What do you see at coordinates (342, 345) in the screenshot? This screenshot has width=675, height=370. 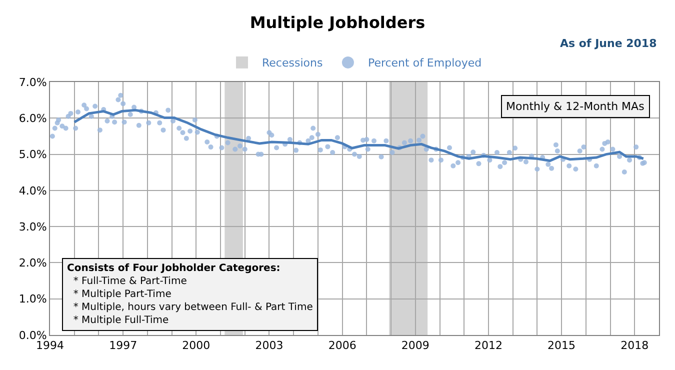 I see `x-tick-label: 2006` at bounding box center [342, 345].